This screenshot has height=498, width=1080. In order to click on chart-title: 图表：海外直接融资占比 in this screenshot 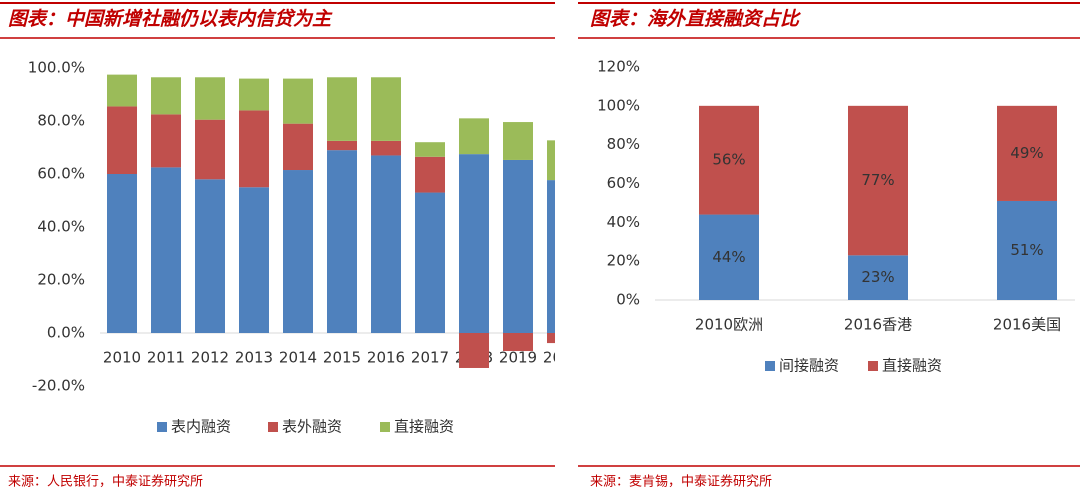, I will do `click(695, 19)`.